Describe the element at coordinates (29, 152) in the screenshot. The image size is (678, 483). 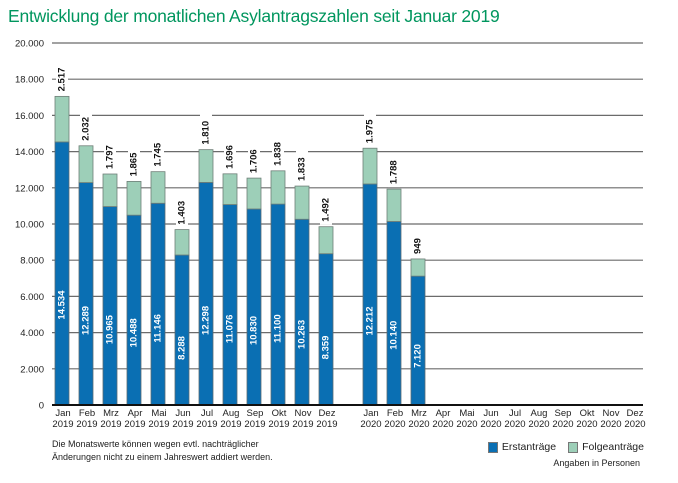
I see `y-tick-label: 14.000` at that location.